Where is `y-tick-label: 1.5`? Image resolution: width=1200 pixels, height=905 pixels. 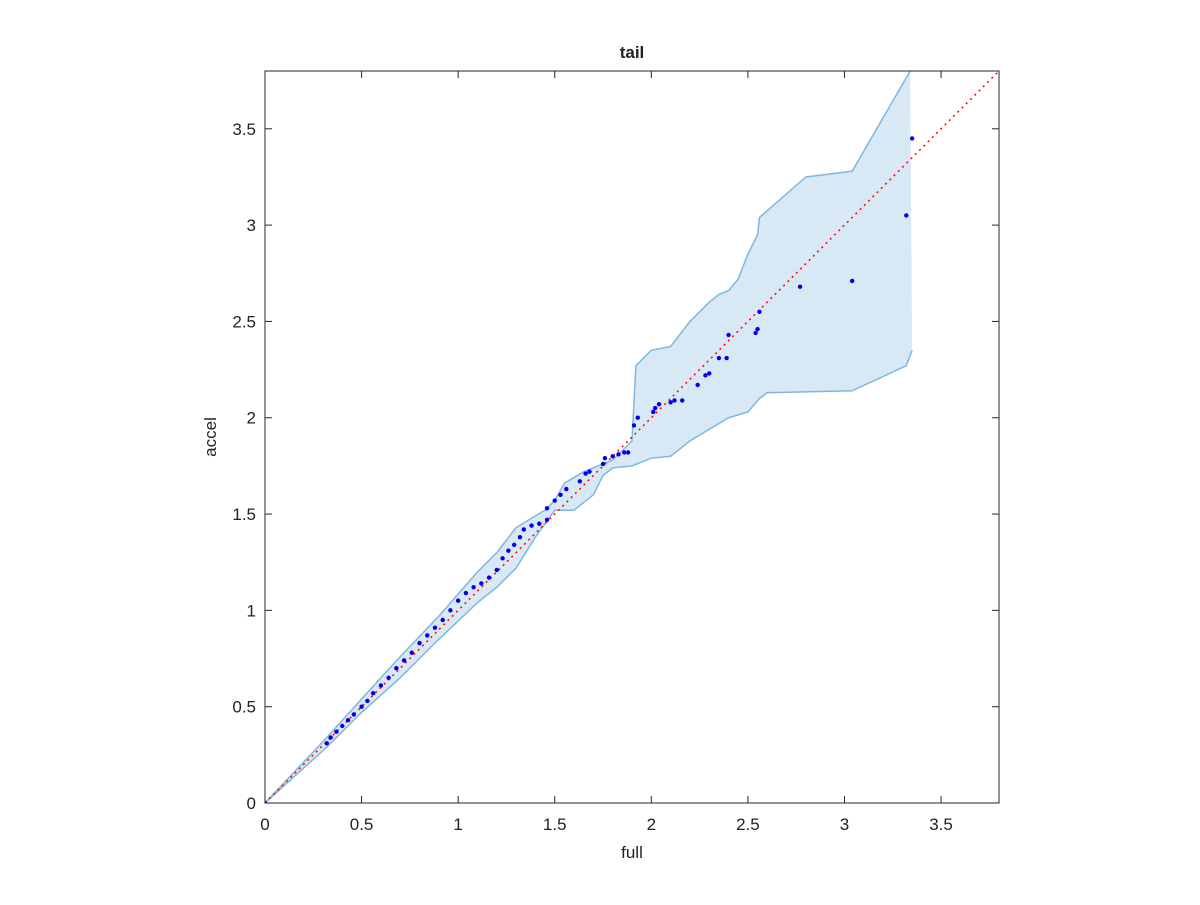
y-tick-label: 1.5 is located at coordinates (244, 514).